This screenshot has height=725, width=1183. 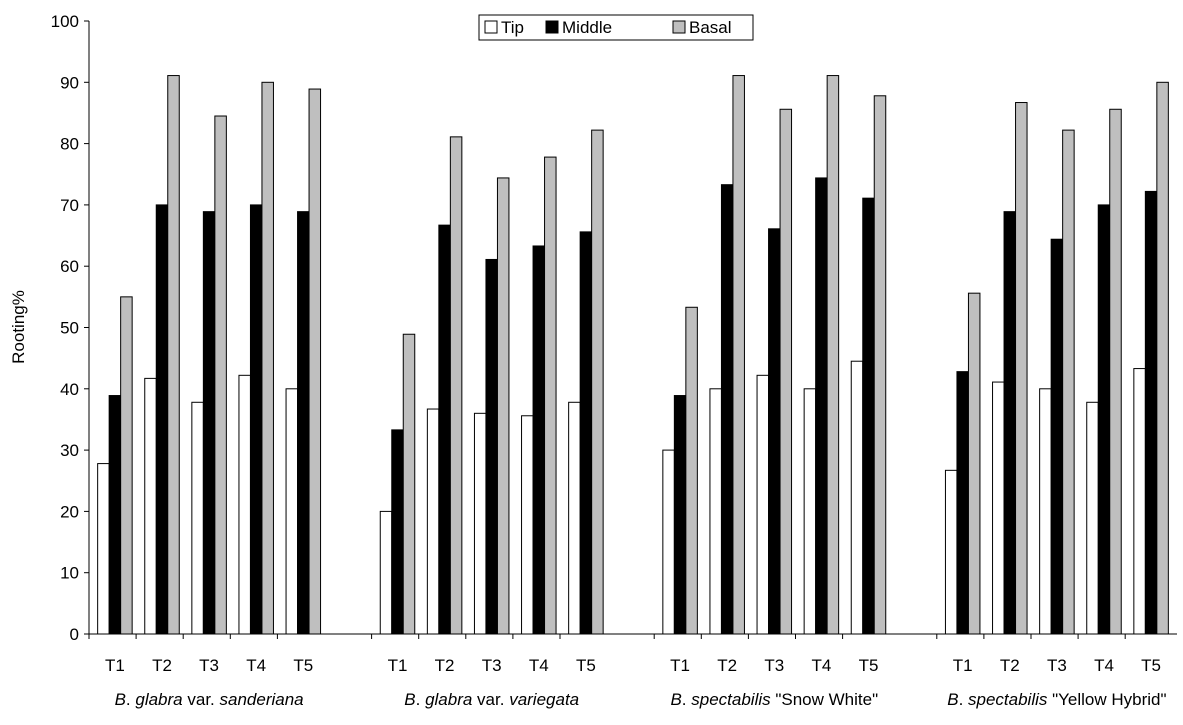 I want to click on bar-middle-g1-t3, so click(x=209, y=423).